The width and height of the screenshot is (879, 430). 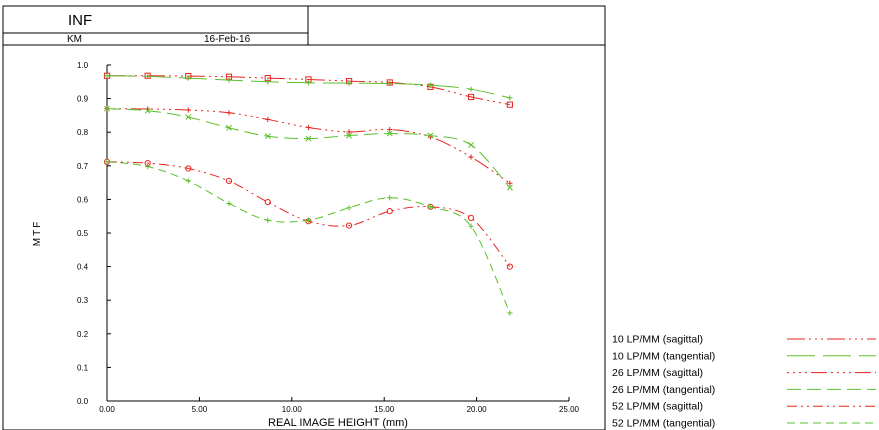 What do you see at coordinates (83, 65) in the screenshot?
I see `y-tick-label: 1.0` at bounding box center [83, 65].